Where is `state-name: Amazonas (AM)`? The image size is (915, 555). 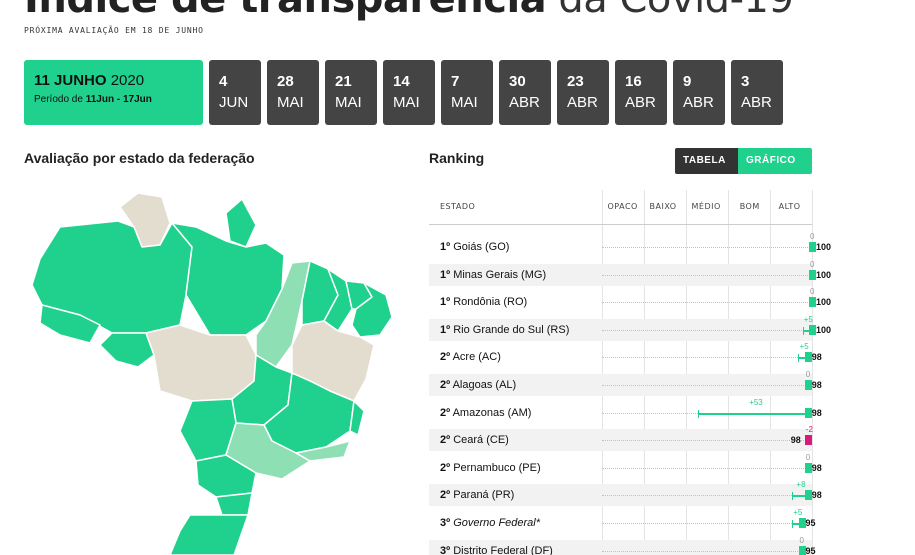
state-name: Amazonas (AM) is located at coordinates (492, 412).